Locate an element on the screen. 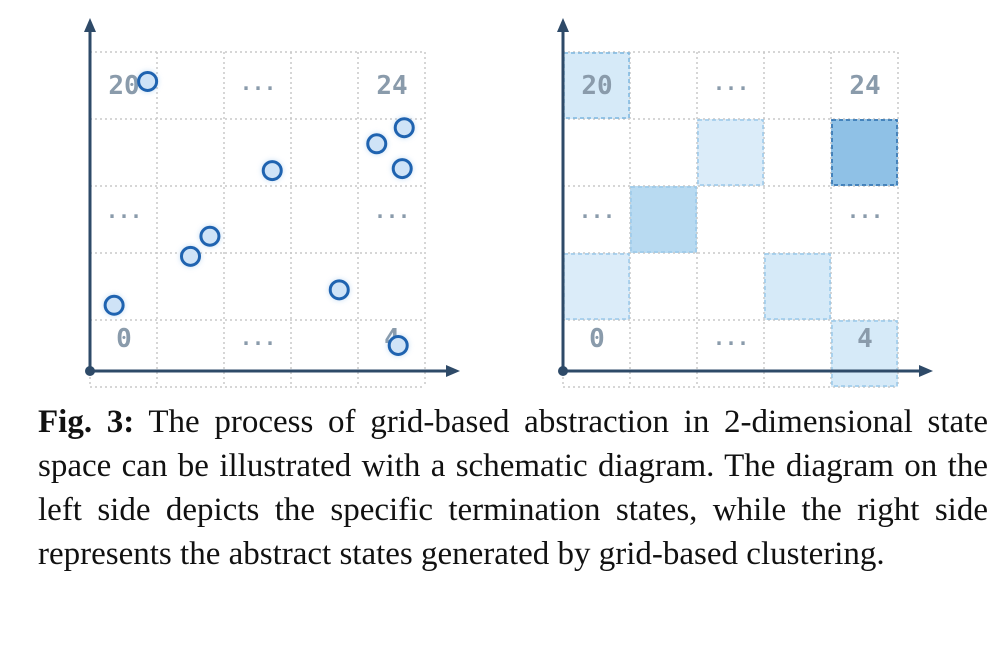 The image size is (1008, 646). right-label-20: 20 is located at coordinates (596, 86).